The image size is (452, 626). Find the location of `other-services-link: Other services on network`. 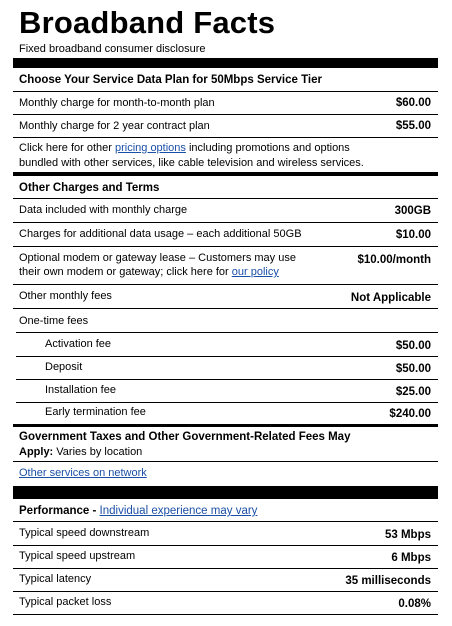

other-services-link: Other services on network is located at coordinates (83, 473).